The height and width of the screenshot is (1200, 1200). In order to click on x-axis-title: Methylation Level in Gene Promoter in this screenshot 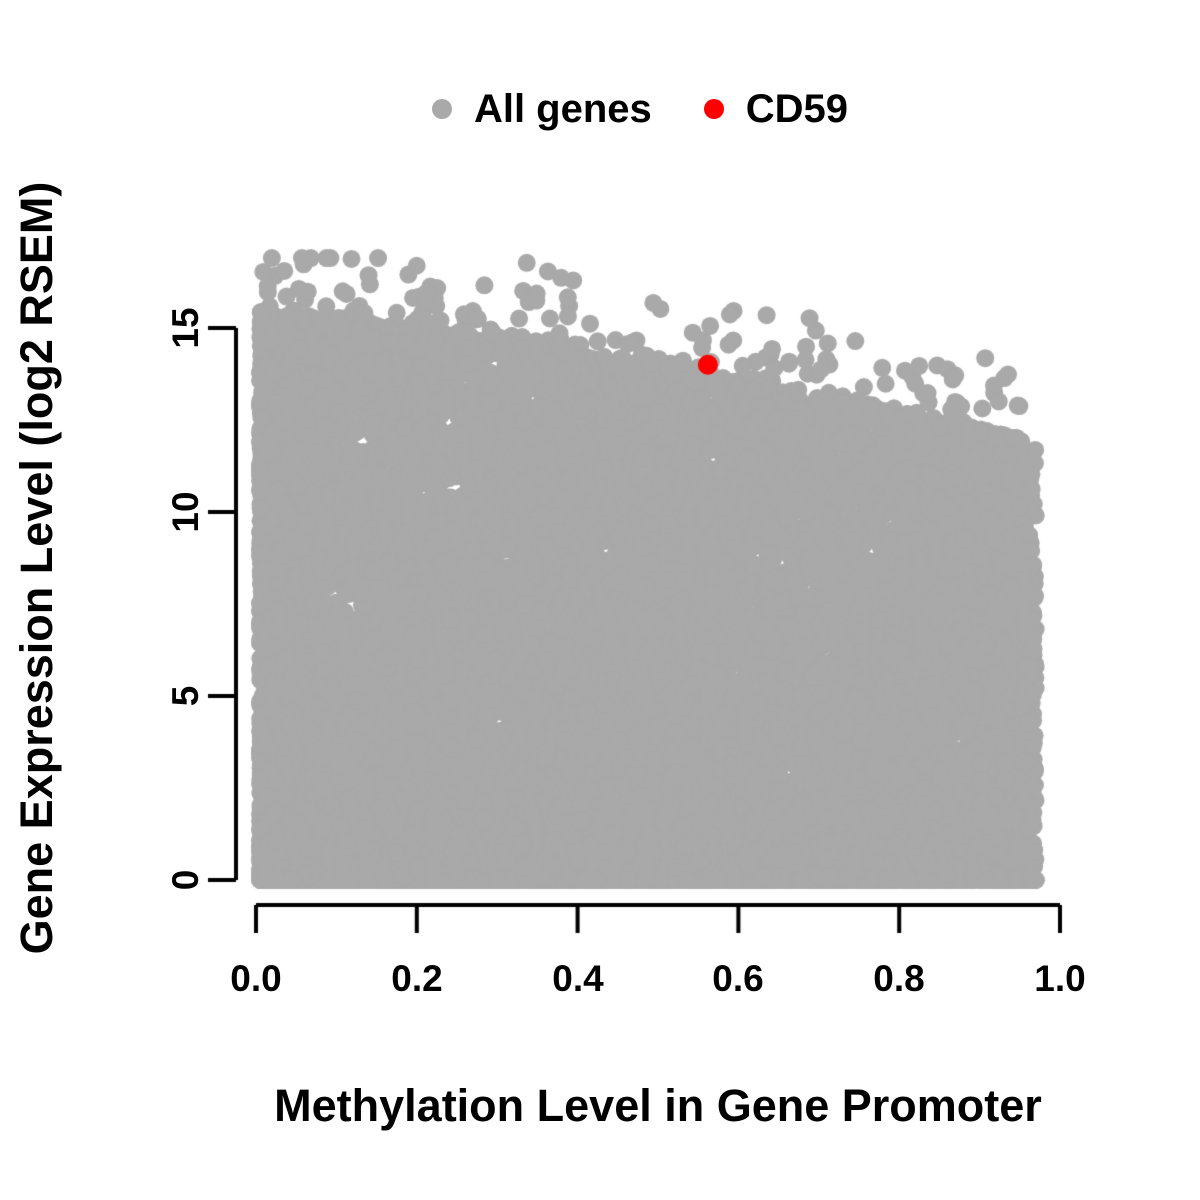, I will do `click(658, 1105)`.